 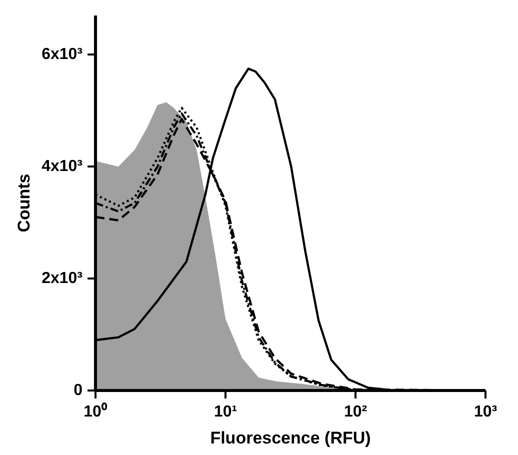 What do you see at coordinates (62, 279) in the screenshot?
I see `y-tick-label: 2x10³` at bounding box center [62, 279].